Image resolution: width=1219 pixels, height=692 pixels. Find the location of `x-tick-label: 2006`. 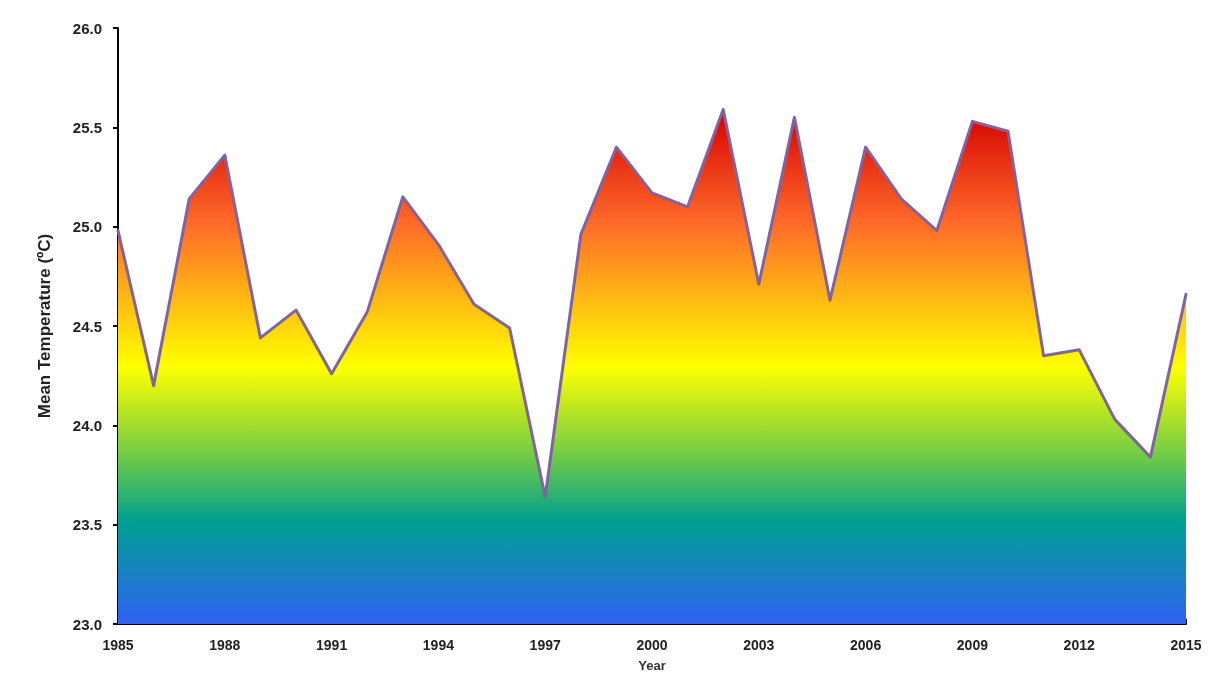

x-tick-label: 2006 is located at coordinates (866, 645).